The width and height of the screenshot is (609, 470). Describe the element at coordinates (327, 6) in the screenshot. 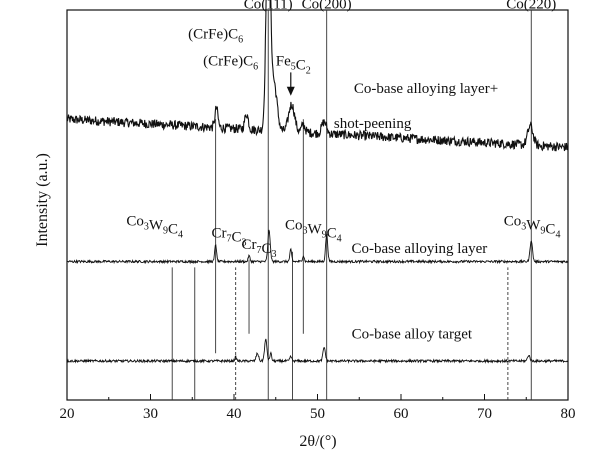

I see `peak-label-1: Co(200)` at that location.